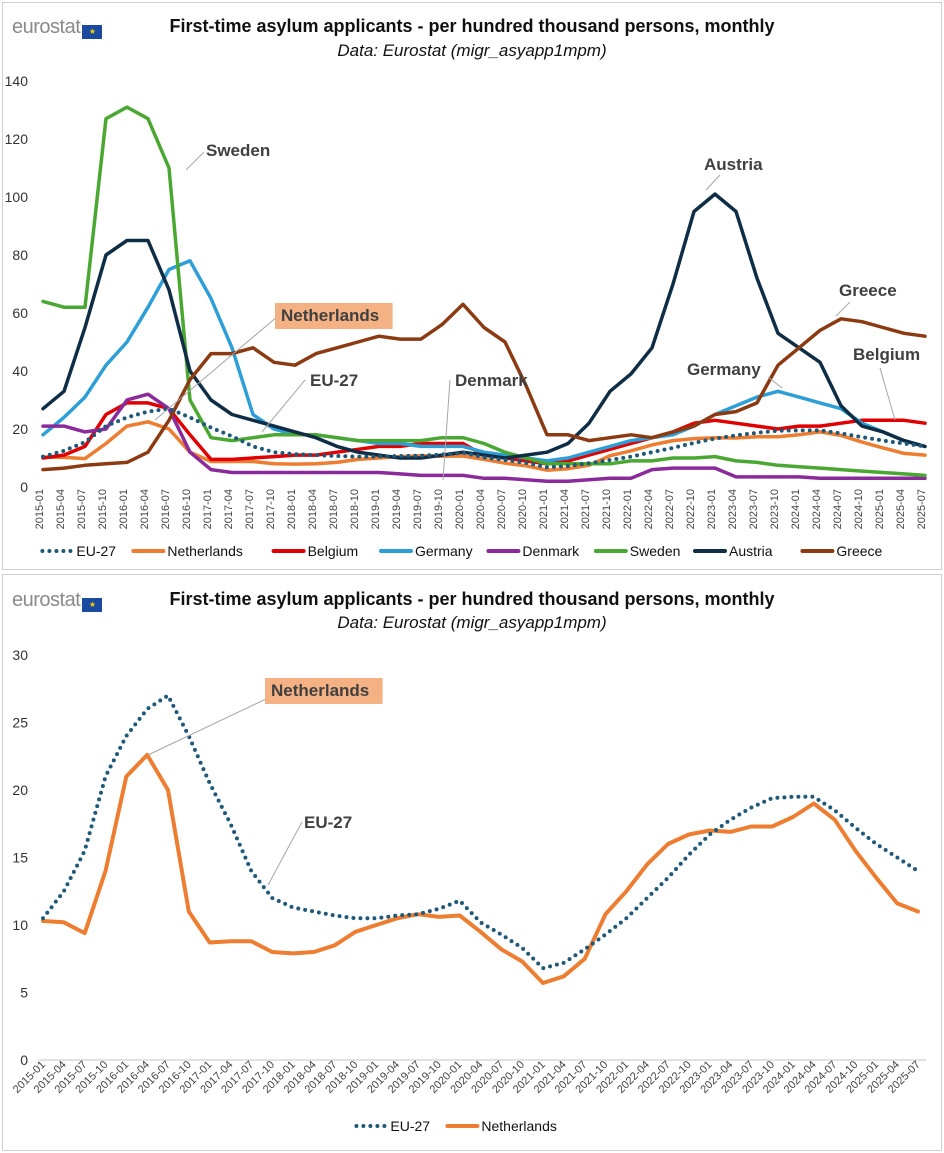 This screenshot has width=944, height=1153. What do you see at coordinates (20, 858) in the screenshot?
I see `y-tick-label: 15` at bounding box center [20, 858].